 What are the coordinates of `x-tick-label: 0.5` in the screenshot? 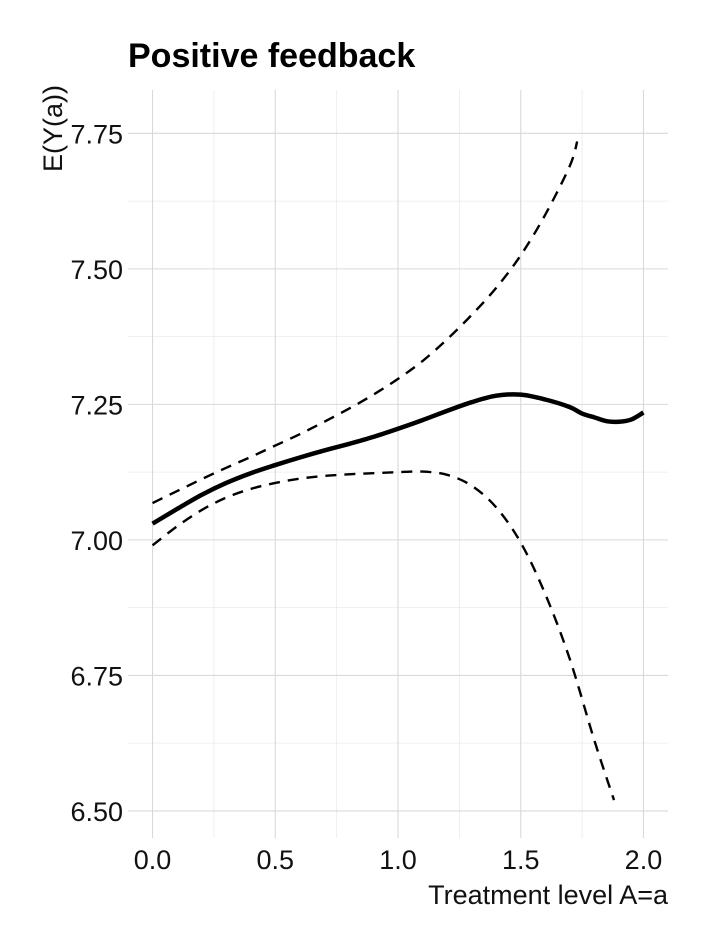 It's located at (275, 860).